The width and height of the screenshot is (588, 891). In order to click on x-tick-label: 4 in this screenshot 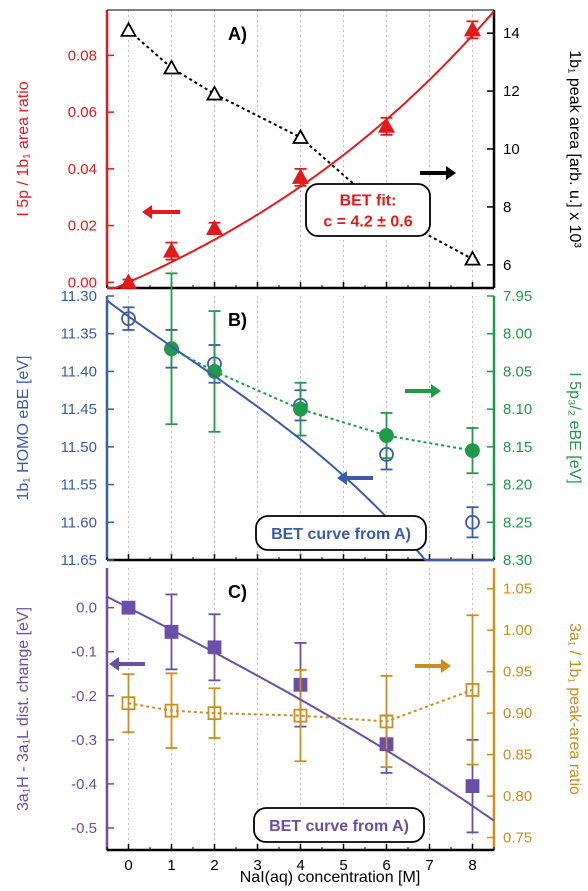, I will do `click(300, 865)`.